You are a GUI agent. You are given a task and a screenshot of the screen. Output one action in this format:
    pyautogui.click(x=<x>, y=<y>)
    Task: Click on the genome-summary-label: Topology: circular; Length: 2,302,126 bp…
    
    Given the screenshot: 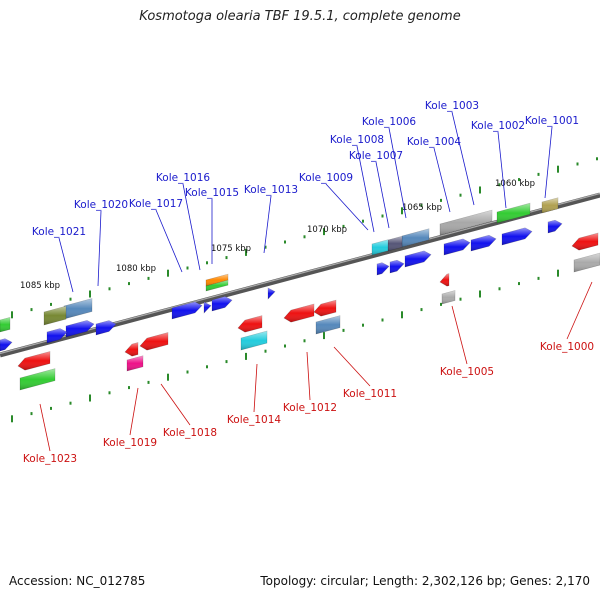 What is the action you would take?
    pyautogui.click(x=425, y=581)
    